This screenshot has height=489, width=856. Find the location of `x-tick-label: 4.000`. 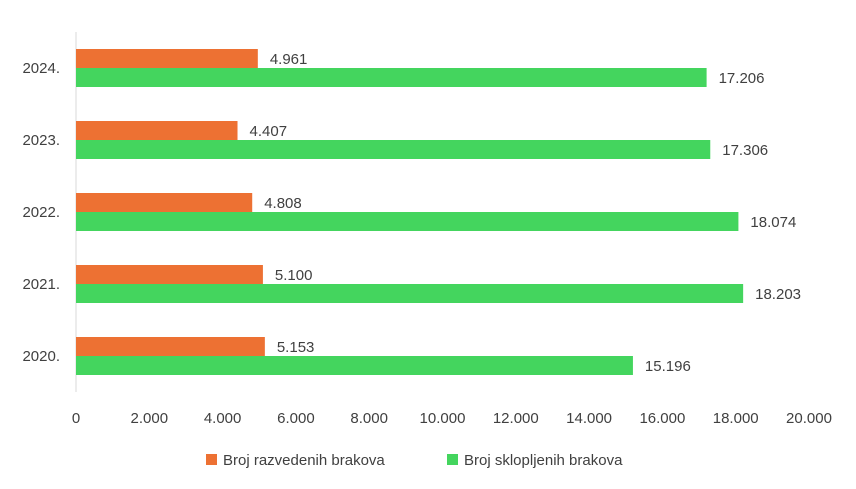

x-tick-label: 4.000 is located at coordinates (223, 418).